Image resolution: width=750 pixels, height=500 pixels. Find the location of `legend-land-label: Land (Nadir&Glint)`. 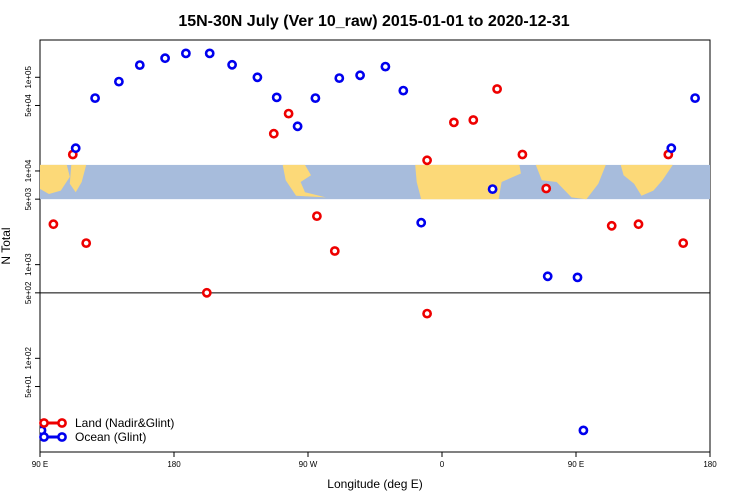

legend-land-label: Land (Nadir&Glint) is located at coordinates (124, 423).